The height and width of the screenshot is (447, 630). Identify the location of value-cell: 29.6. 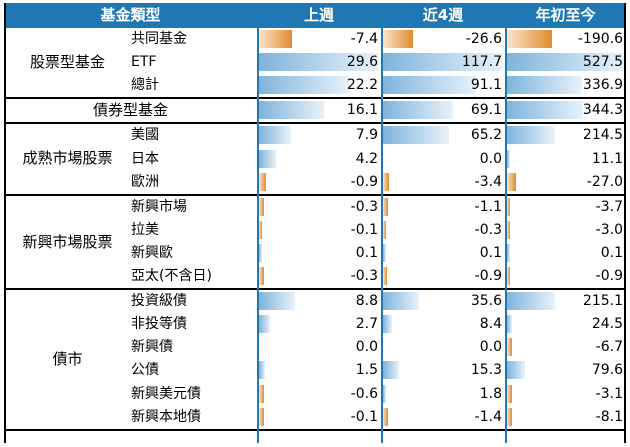
(362, 62).